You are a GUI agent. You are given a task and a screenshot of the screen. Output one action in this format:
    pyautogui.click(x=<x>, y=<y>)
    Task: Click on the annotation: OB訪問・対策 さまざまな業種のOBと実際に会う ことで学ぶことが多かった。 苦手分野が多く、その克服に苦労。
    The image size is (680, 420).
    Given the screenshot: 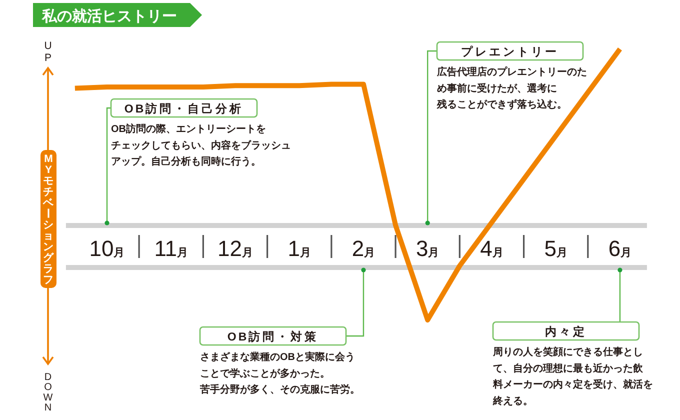 What is the action you would take?
    pyautogui.click(x=282, y=332)
    